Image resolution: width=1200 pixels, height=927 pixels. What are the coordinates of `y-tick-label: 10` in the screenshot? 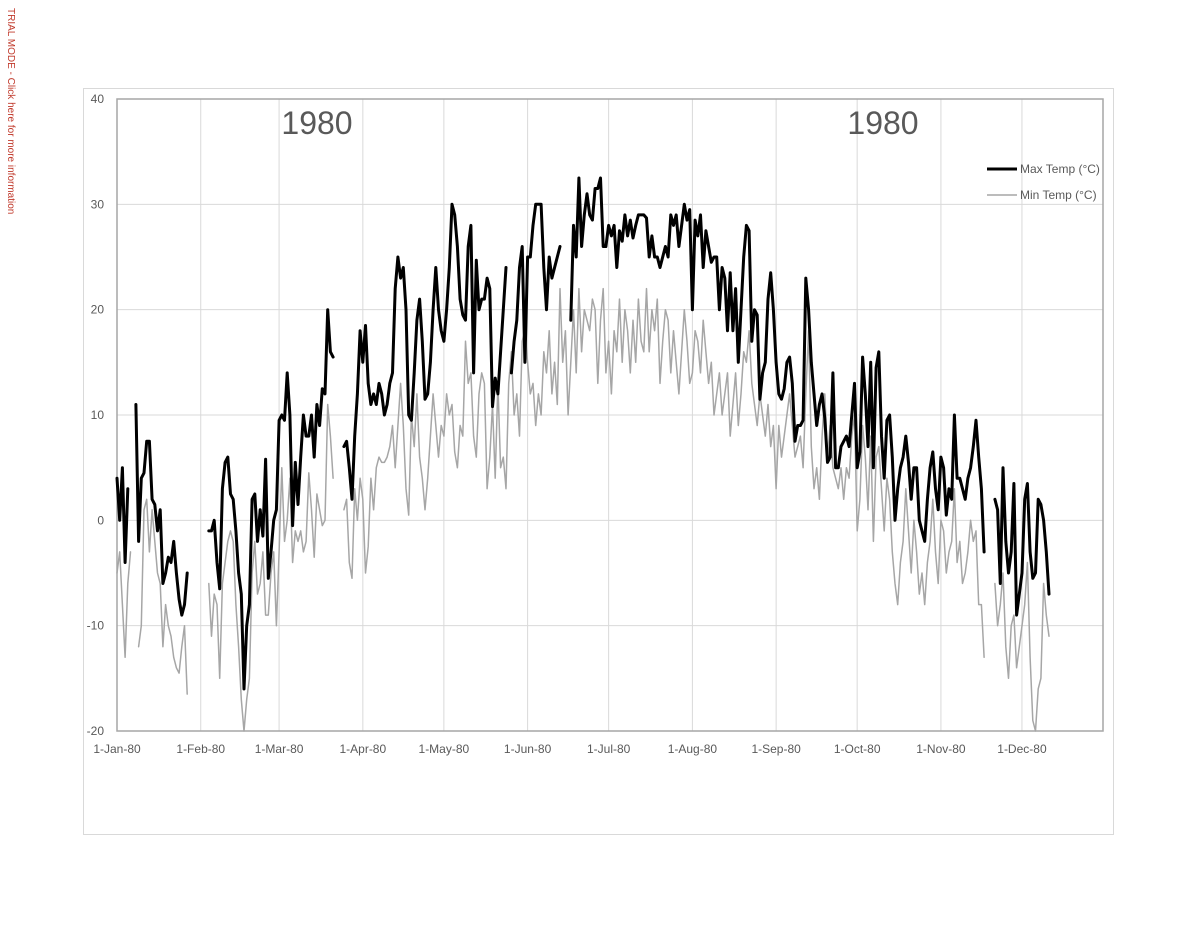 It's located at (98, 415).